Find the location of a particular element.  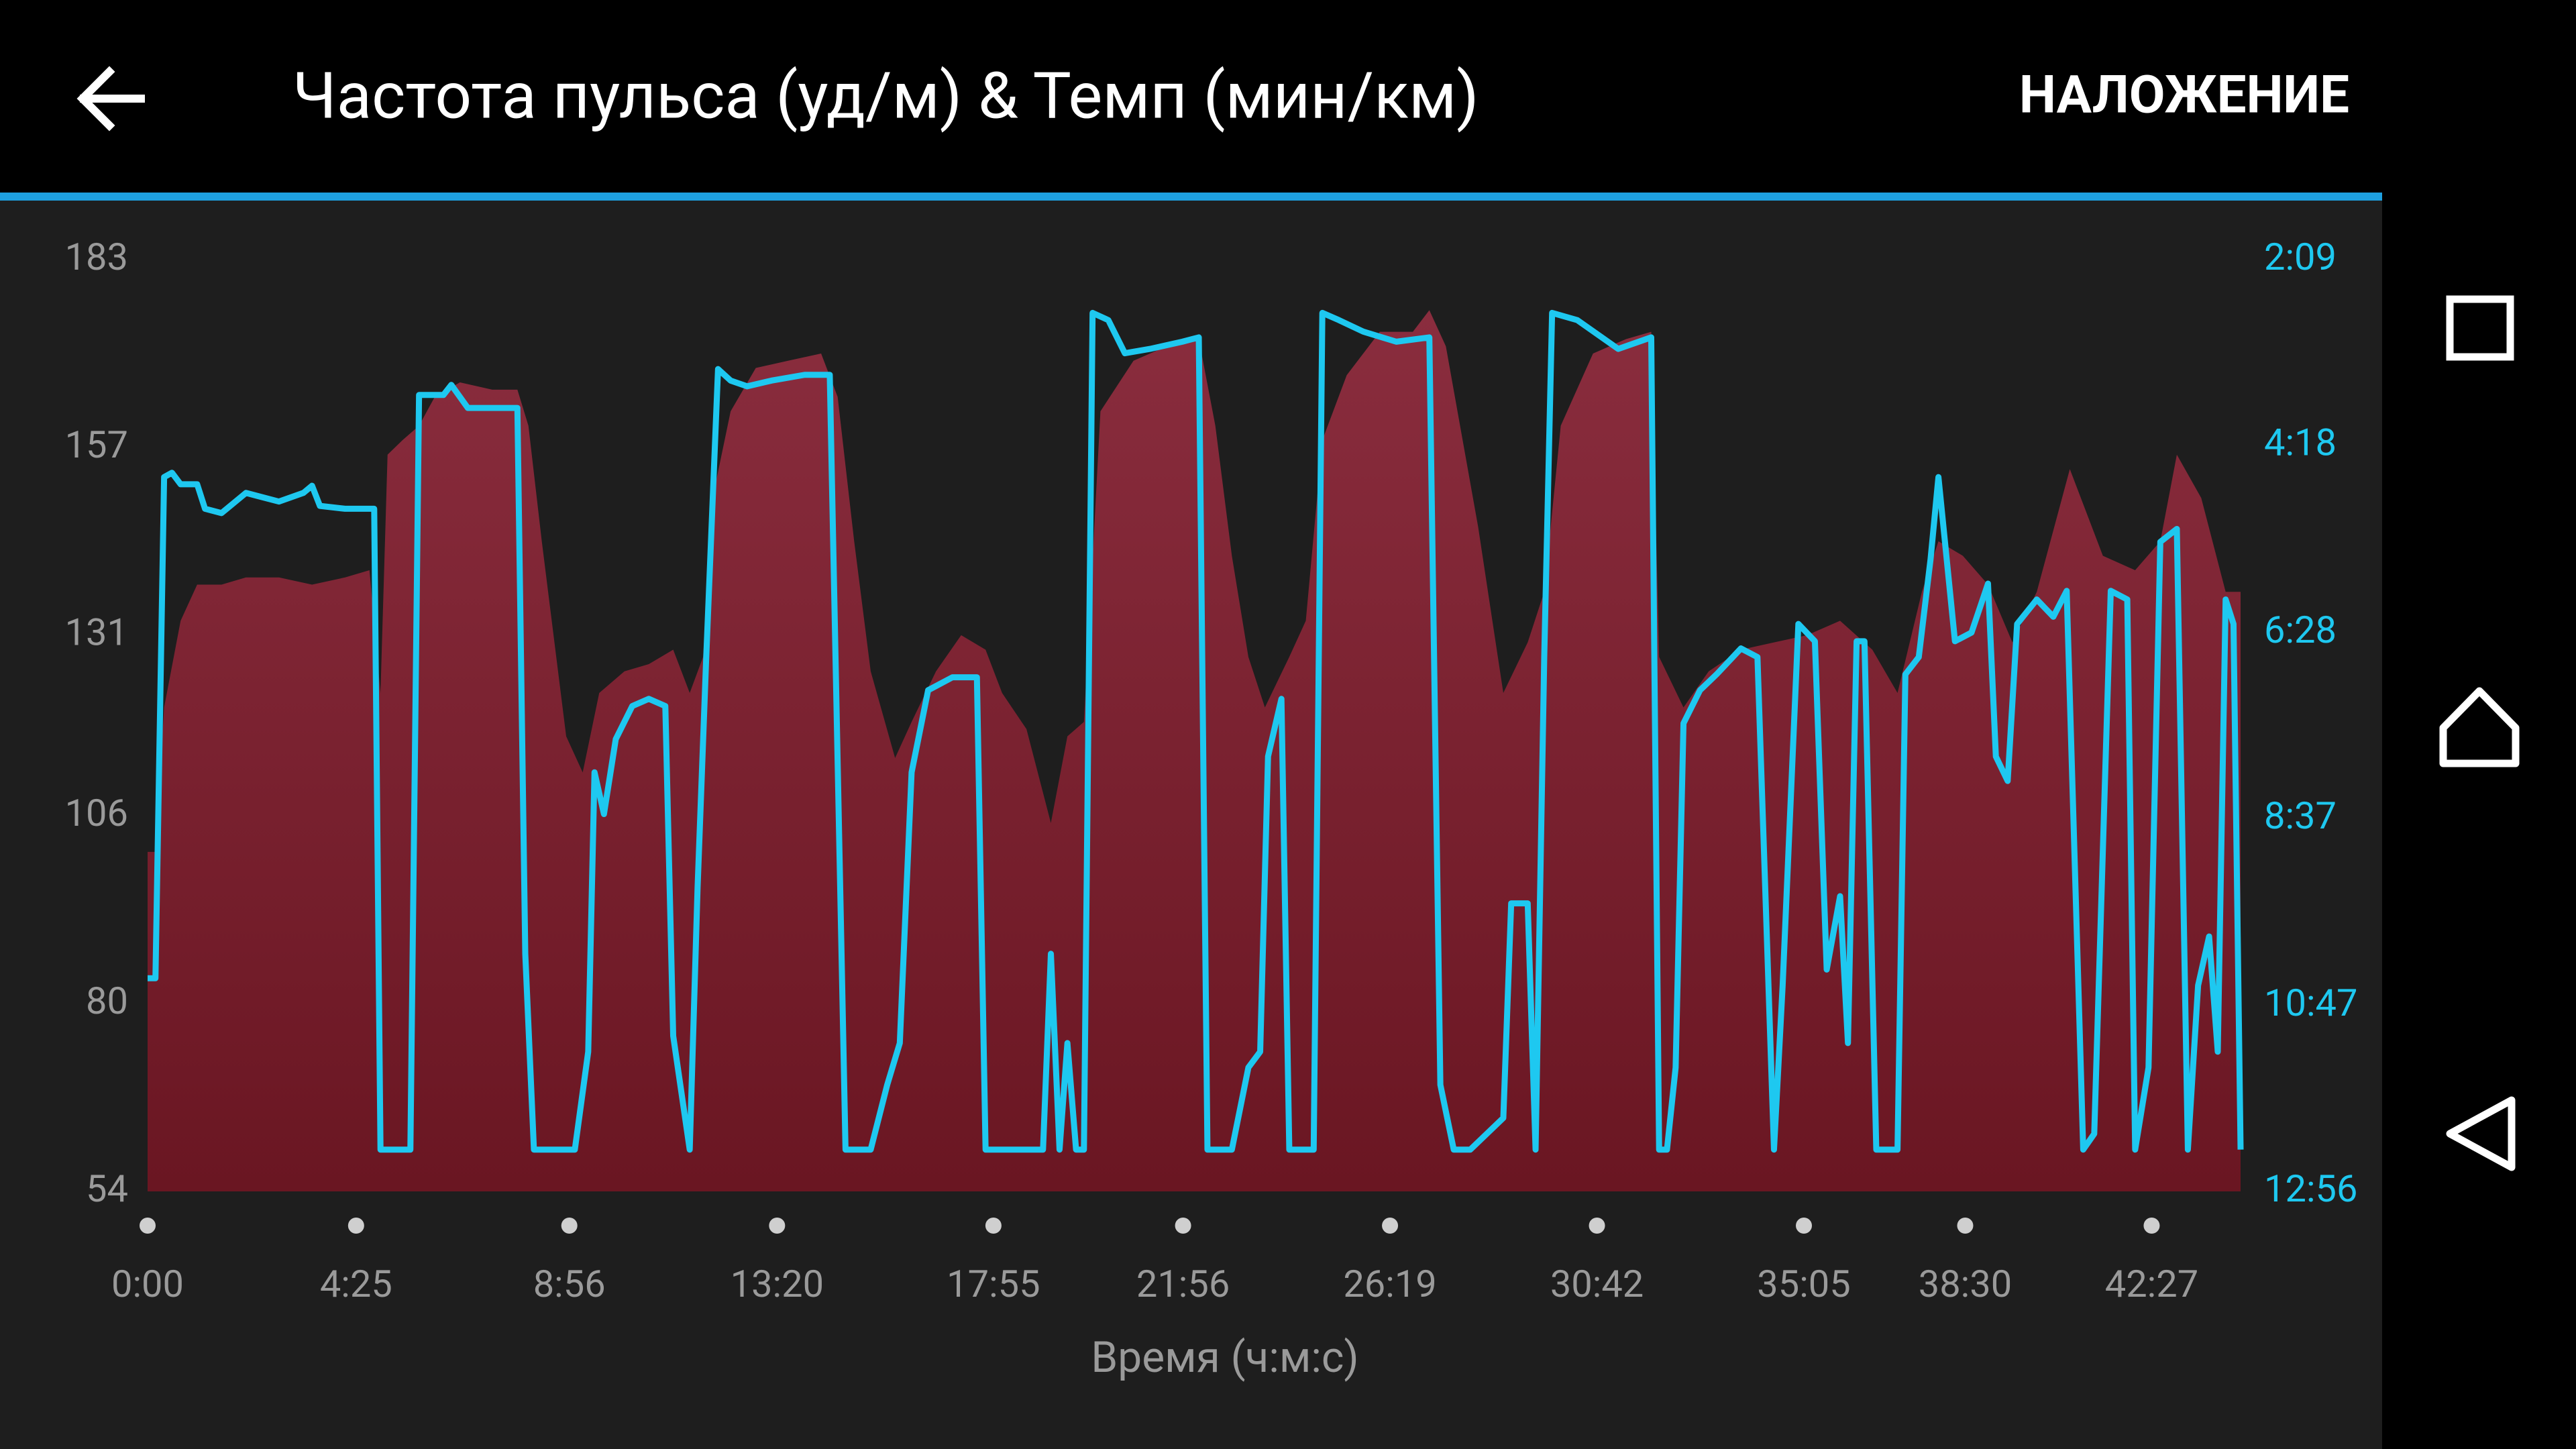

x-tick-label: 35:05 is located at coordinates (1803, 1284).